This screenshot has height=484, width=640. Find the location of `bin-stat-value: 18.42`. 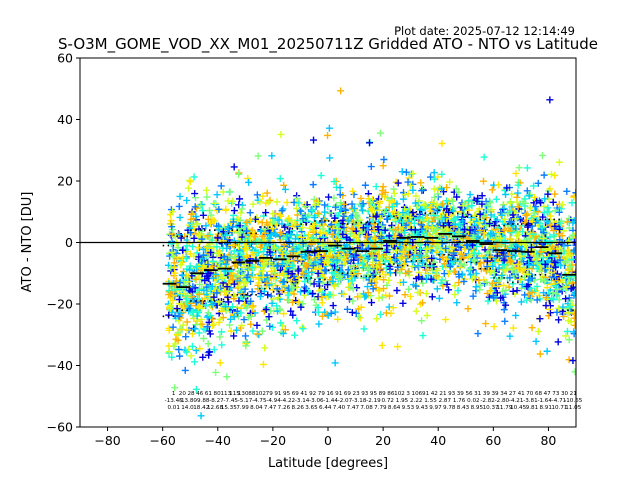

bin-stat-value: 18.42 is located at coordinates (201, 408).